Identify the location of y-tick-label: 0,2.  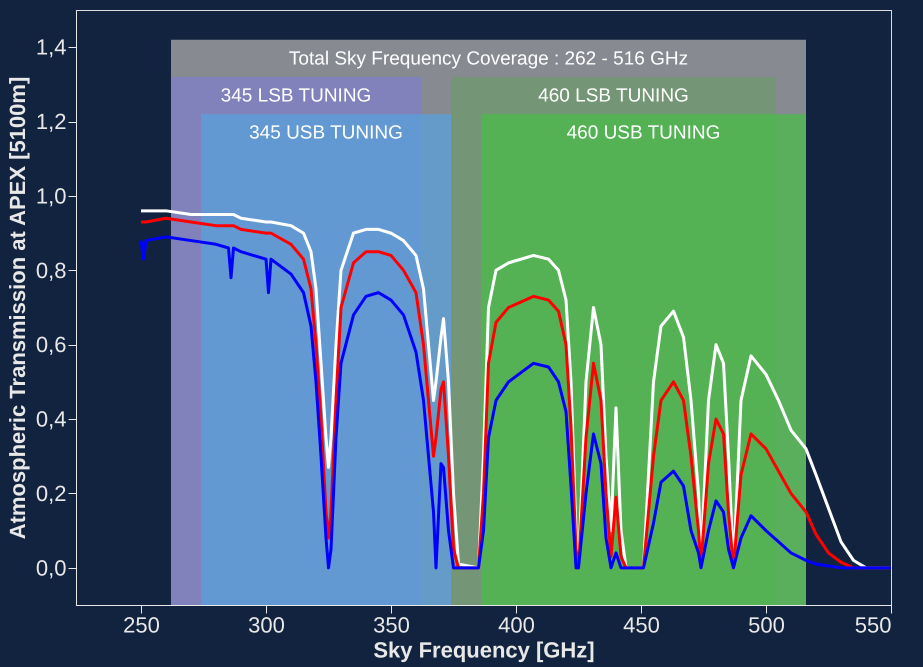
(51, 493).